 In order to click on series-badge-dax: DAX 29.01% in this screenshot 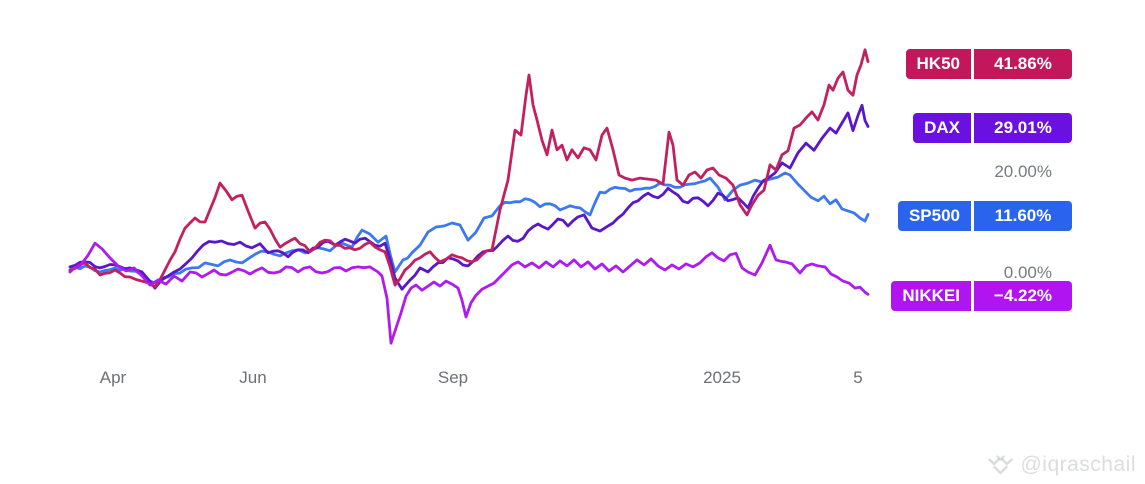, I will do `click(992, 128)`.